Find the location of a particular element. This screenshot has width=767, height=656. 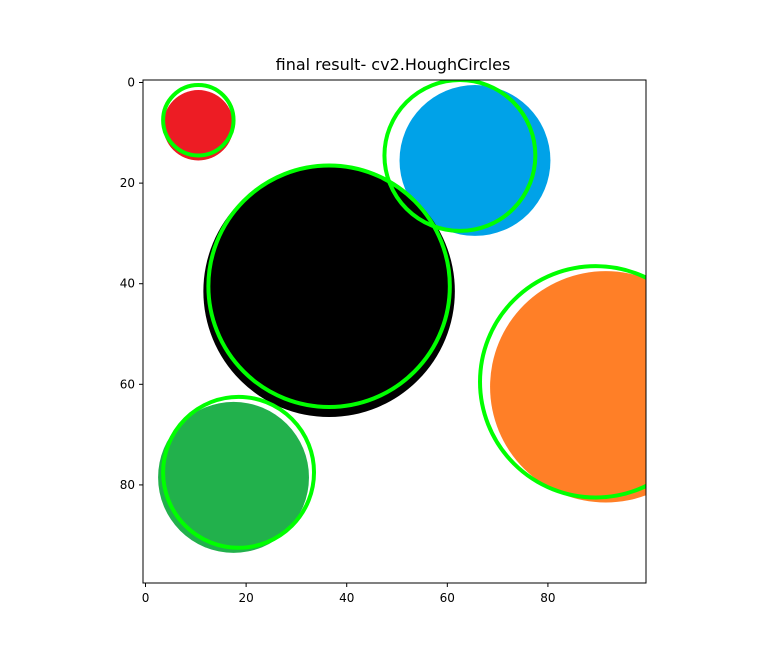

blue-circle is located at coordinates (475, 160).